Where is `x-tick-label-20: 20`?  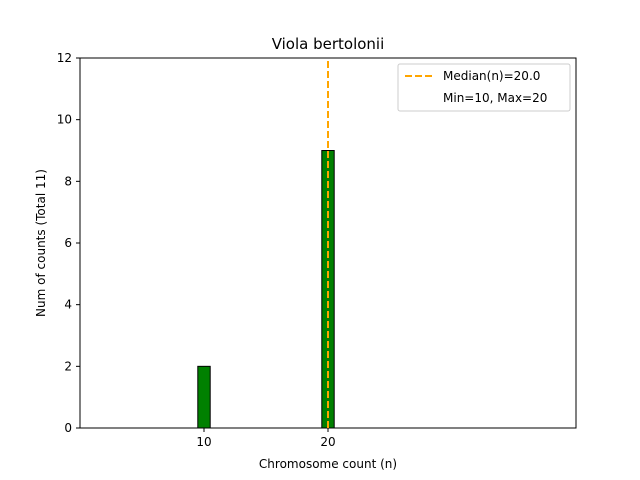 x-tick-label-20: 20 is located at coordinates (327, 442).